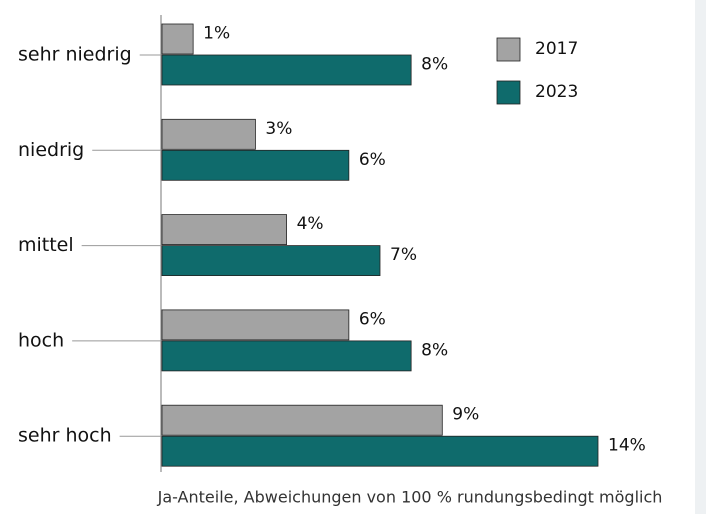  I want to click on category-label: mittel, so click(46, 245).